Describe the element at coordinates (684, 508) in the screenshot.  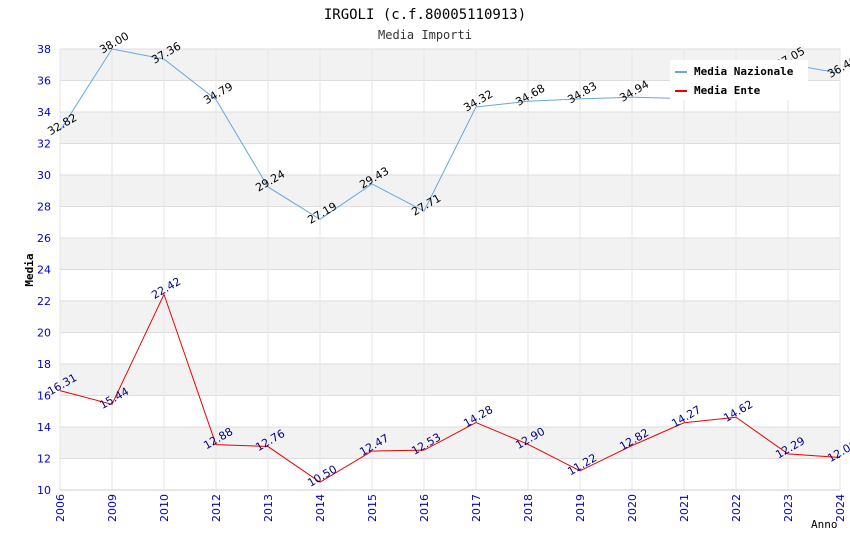
I see `x-tick-label: 2021` at that location.